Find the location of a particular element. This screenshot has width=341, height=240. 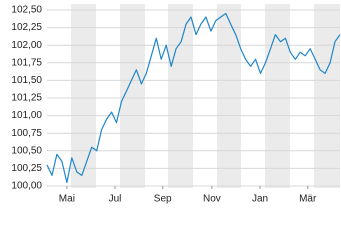

x-tick-label: Jul is located at coordinates (115, 199).